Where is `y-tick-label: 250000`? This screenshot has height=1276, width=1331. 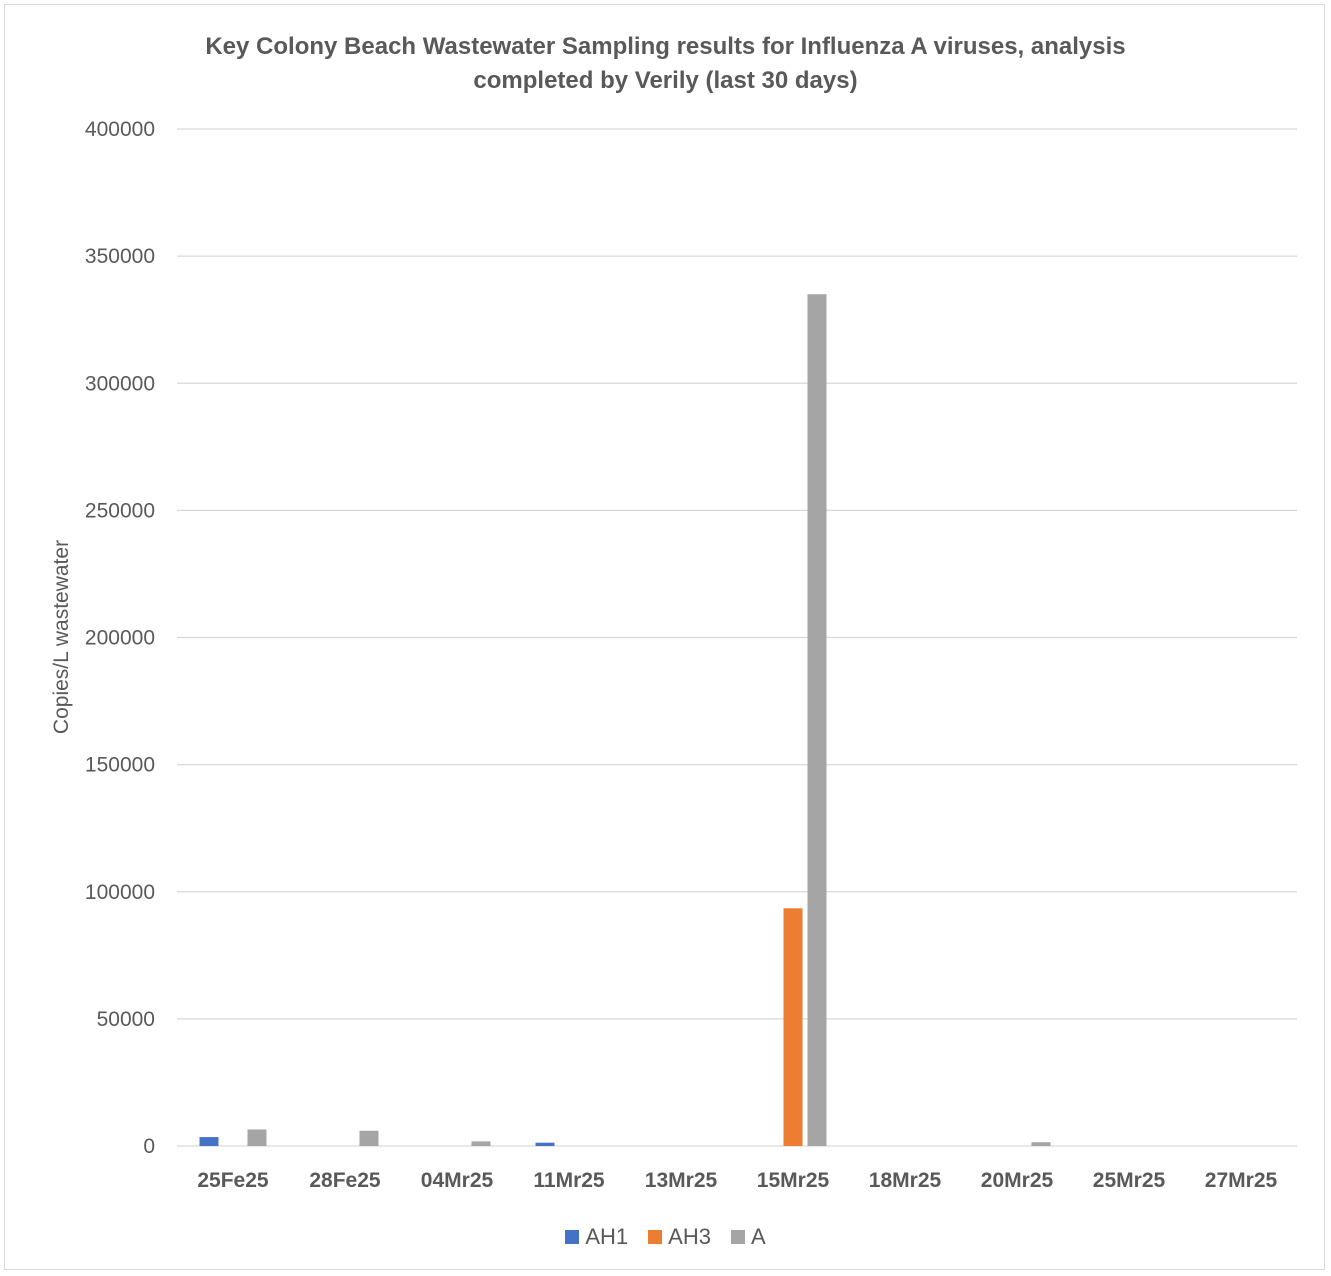 y-tick-label: 250000 is located at coordinates (120, 510).